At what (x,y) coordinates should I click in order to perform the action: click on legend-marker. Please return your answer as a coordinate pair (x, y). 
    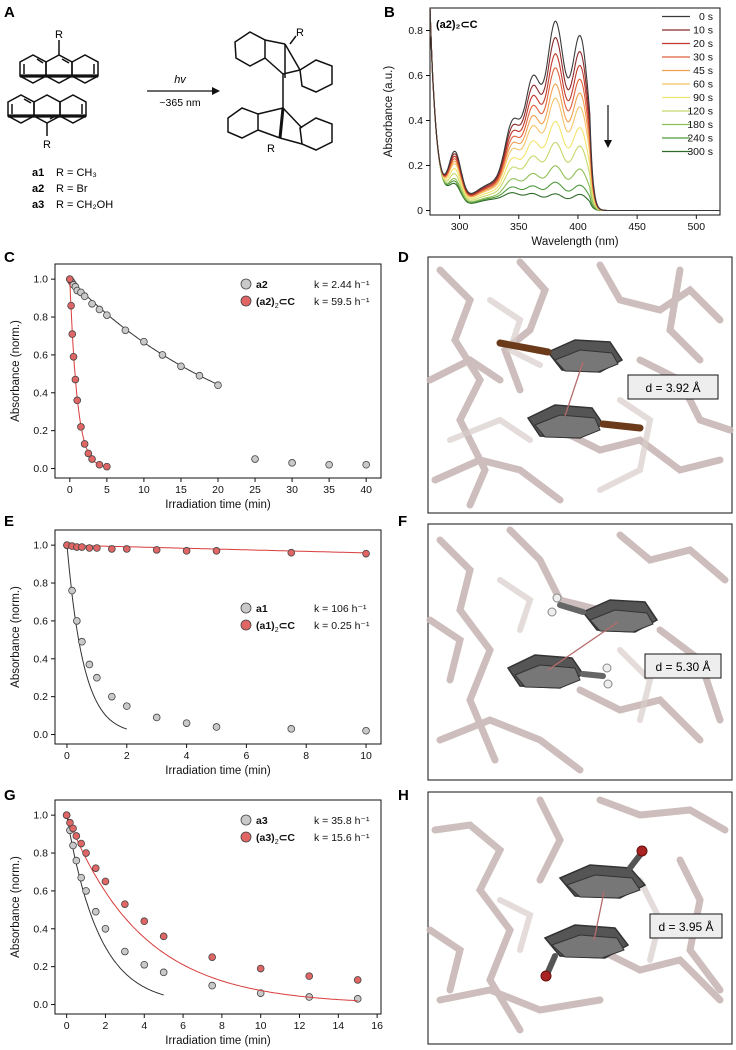
    Looking at the image, I should click on (246, 625).